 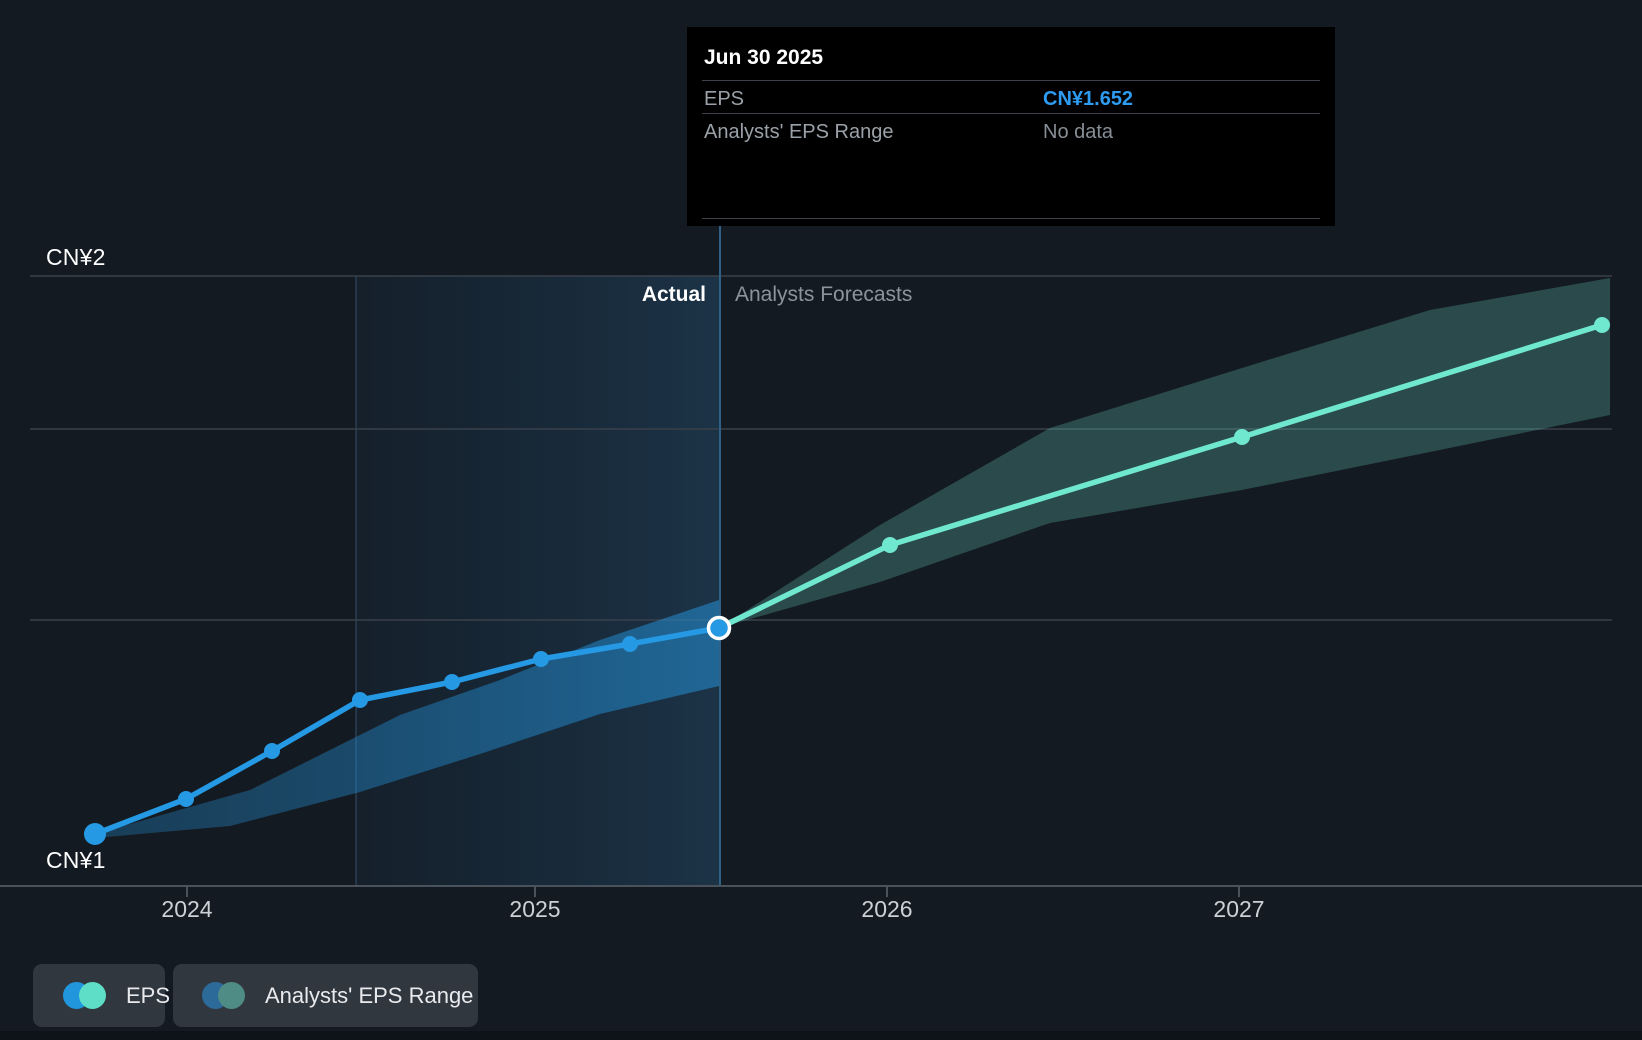 I want to click on eps-actual-line, so click(x=407, y=731).